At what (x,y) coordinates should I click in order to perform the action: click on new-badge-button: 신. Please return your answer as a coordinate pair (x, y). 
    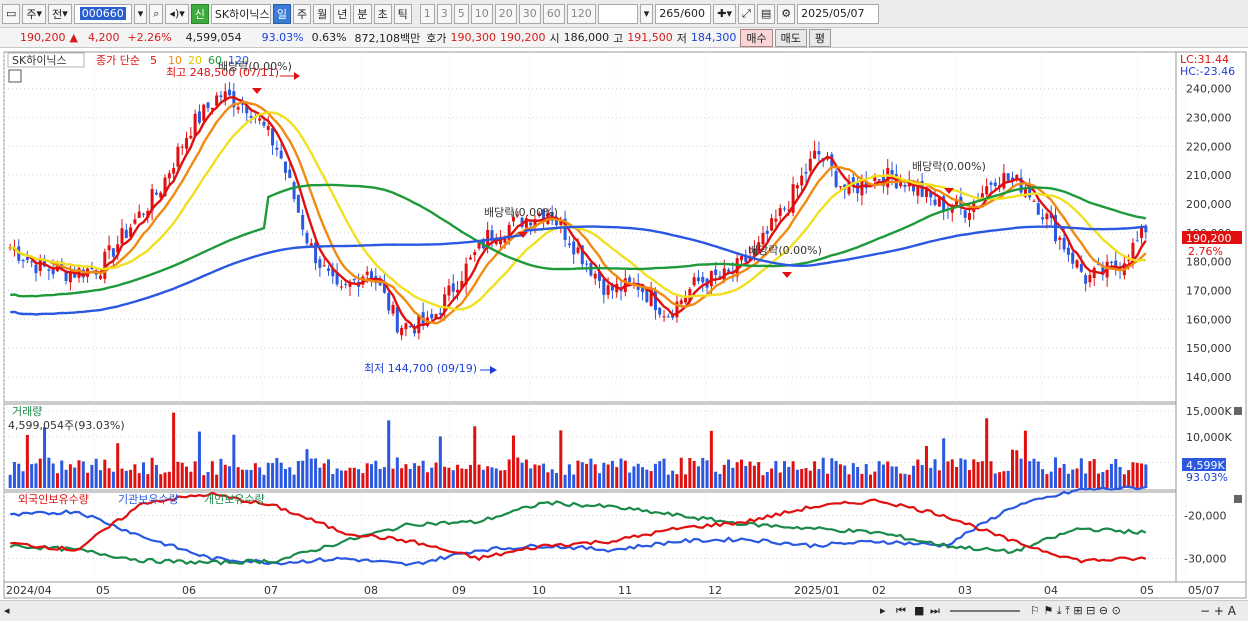
    Looking at the image, I should click on (199, 13).